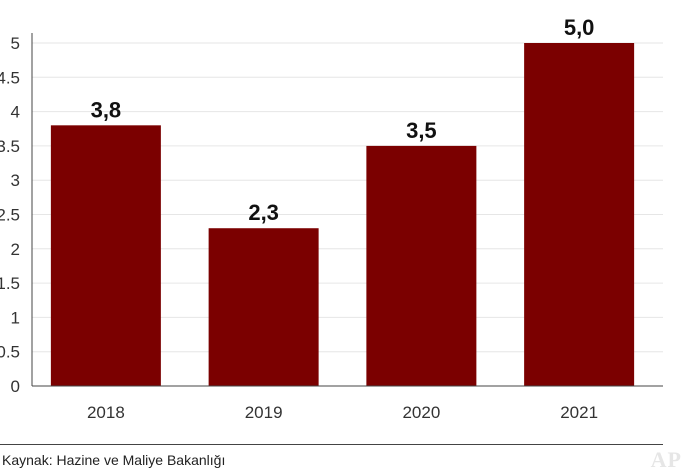 The width and height of the screenshot is (700, 475). What do you see at coordinates (10, 215) in the screenshot?
I see `y-tick-label-2.5: 2.5` at bounding box center [10, 215].